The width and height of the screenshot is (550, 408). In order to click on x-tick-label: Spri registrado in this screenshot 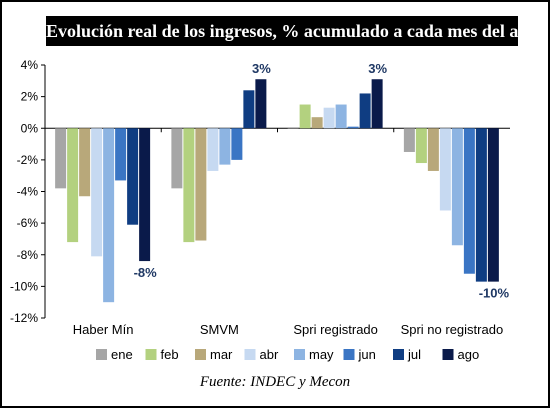, I will do `click(335, 329)`.